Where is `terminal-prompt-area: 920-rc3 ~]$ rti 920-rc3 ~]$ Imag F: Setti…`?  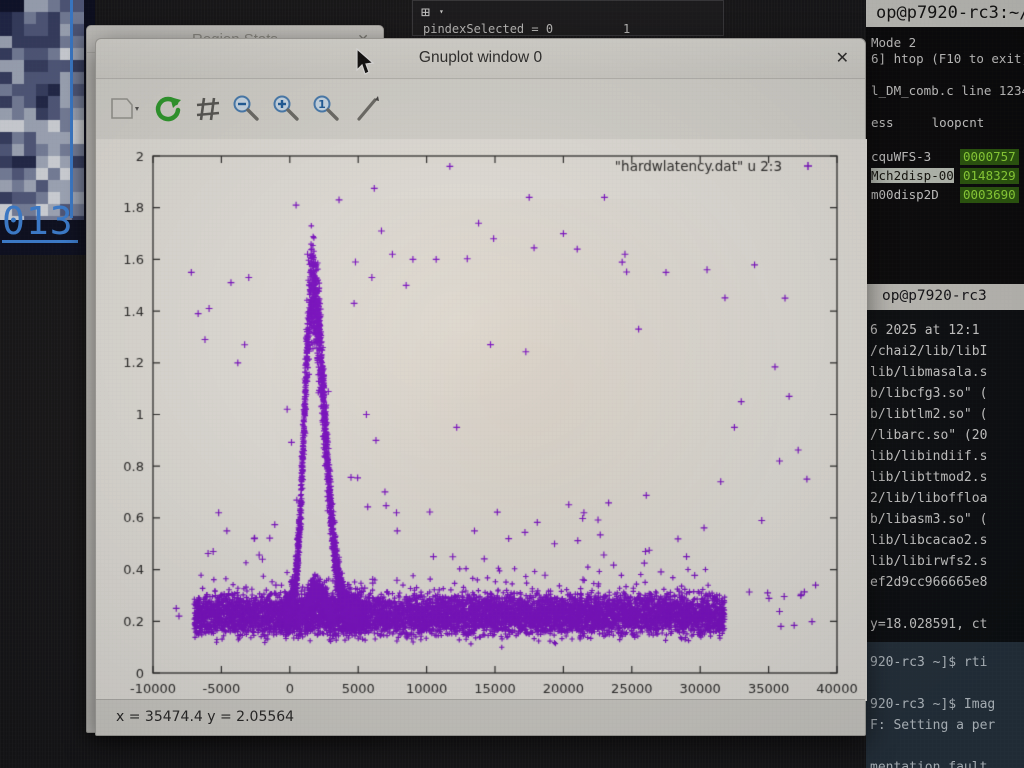 terminal-prompt-area: 920-rc3 ~]$ rti 920-rc3 ~]$ Imag F: Setti… is located at coordinates (945, 705).